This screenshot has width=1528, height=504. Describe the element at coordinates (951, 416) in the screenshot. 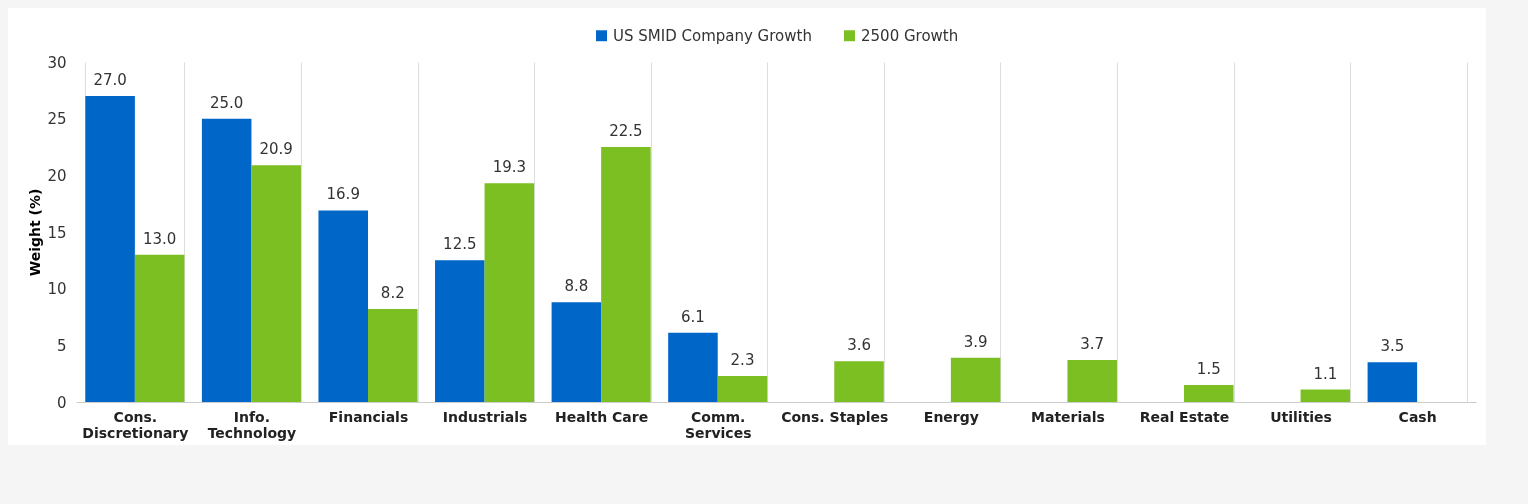

I see `x-tick-label: Energy` at that location.